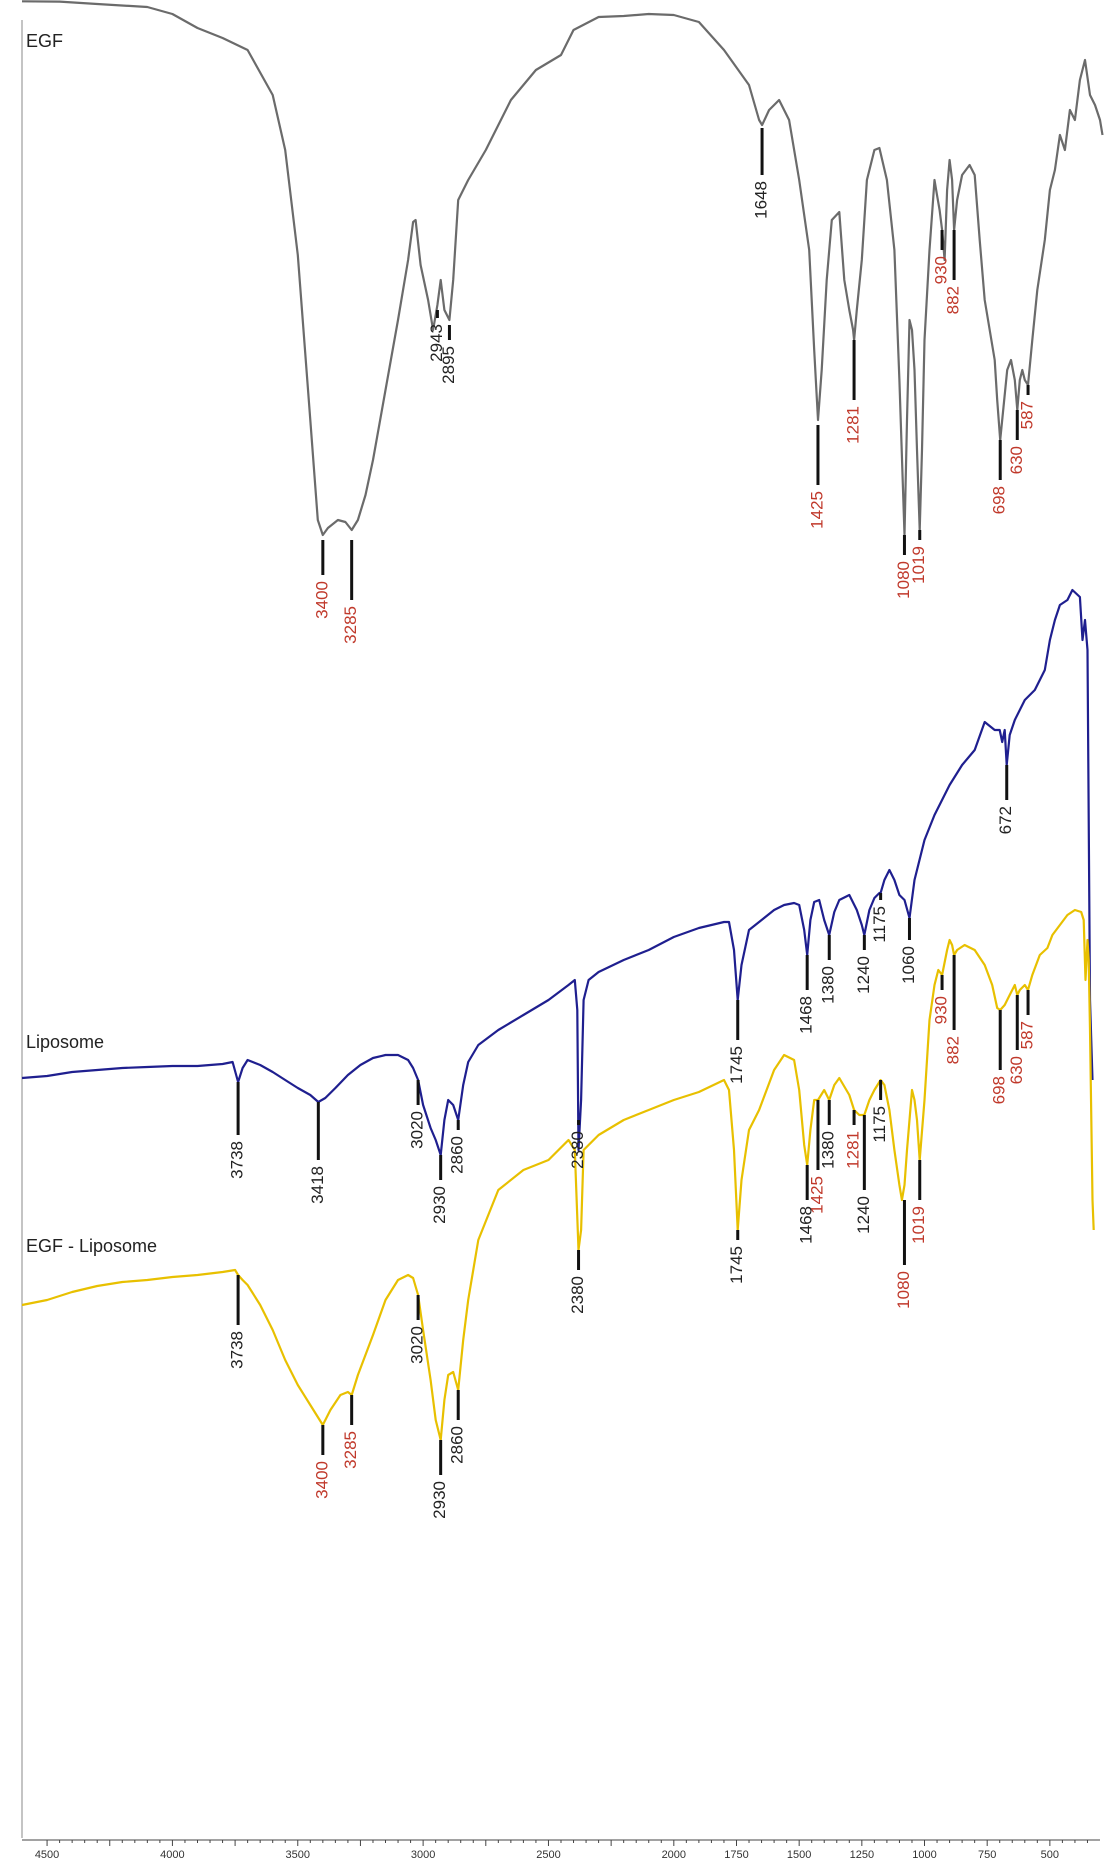 Image resolution: width=1116 pixels, height=1867 pixels. Describe the element at coordinates (423, 1855) in the screenshot. I see `x-tick-label: 3000` at that location.